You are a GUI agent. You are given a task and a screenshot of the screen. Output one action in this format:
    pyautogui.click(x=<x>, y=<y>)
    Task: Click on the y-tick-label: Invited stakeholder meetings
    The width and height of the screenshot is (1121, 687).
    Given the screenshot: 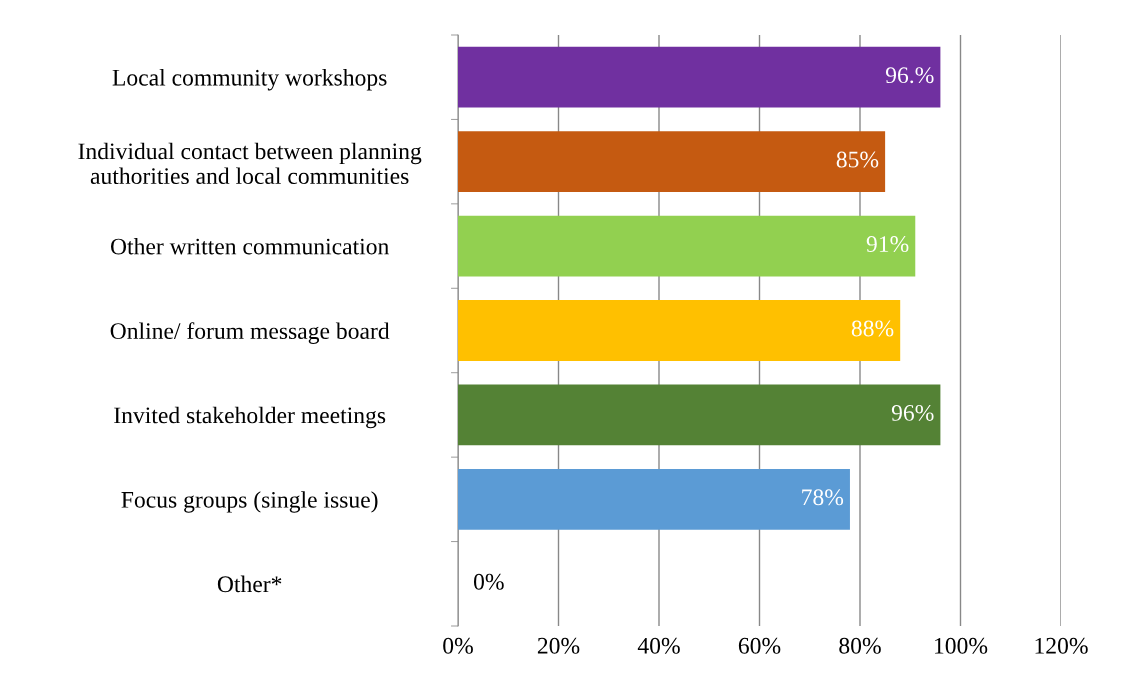 What is the action you would take?
    pyautogui.click(x=250, y=417)
    